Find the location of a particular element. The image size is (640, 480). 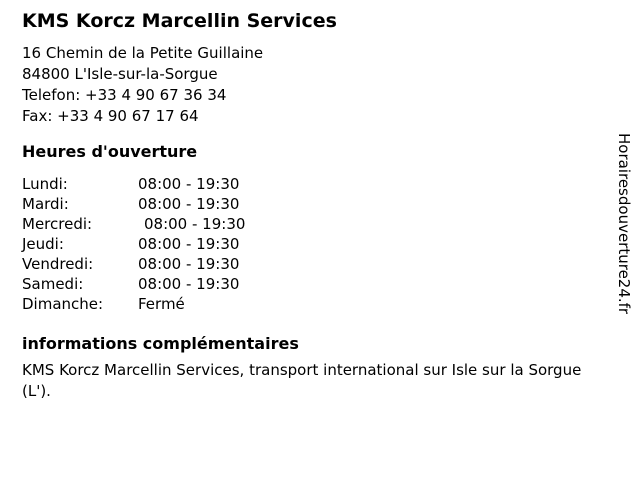

hours-day-label: Dimanche: is located at coordinates (63, 304).